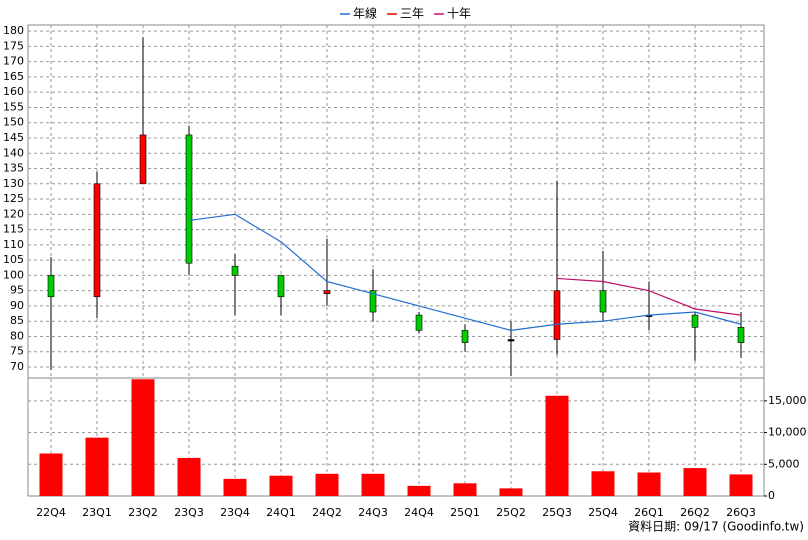 The image size is (808, 540). Describe the element at coordinates (465, 512) in the screenshot. I see `x-tick-label: 25Q1` at that location.